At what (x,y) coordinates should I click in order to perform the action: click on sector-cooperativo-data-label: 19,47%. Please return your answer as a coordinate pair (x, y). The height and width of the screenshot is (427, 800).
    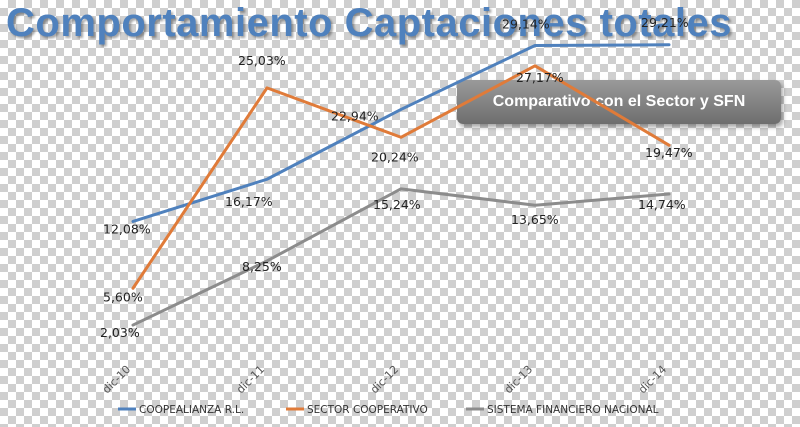
    Looking at the image, I should click on (669, 152).